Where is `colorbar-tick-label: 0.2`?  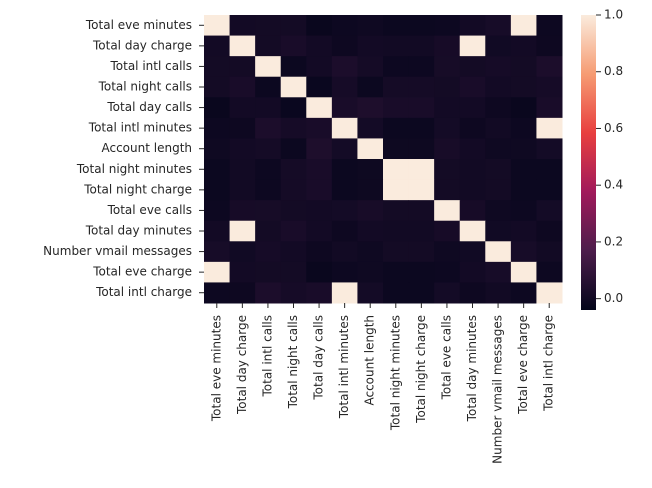 colorbar-tick-label: 0.2 is located at coordinates (613, 241).